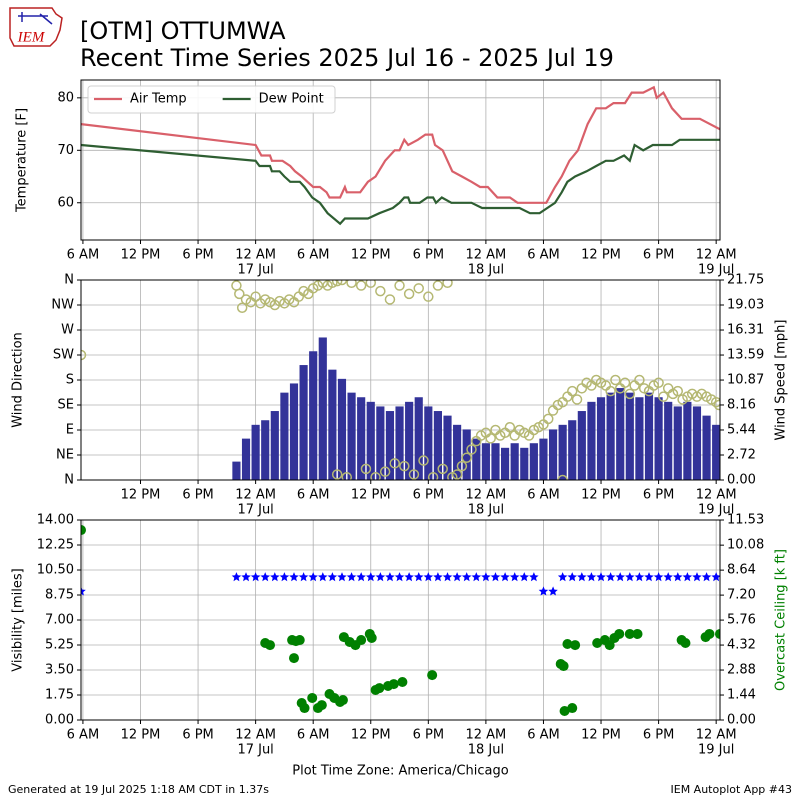 The image size is (800, 800). I want to click on y-tick-label: NE, so click(65, 455).